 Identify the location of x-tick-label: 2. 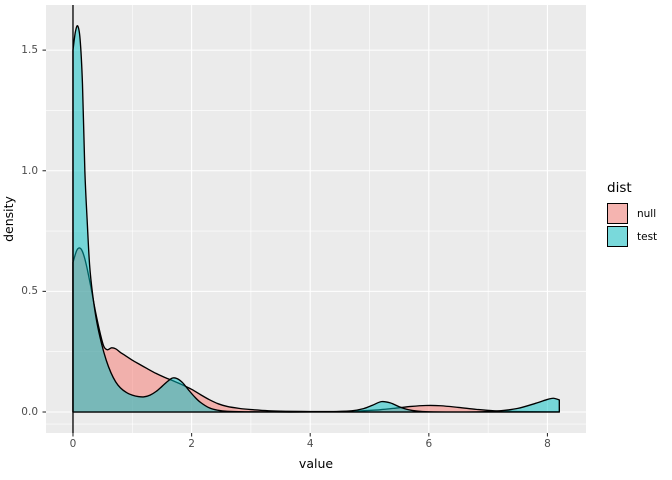
(191, 444).